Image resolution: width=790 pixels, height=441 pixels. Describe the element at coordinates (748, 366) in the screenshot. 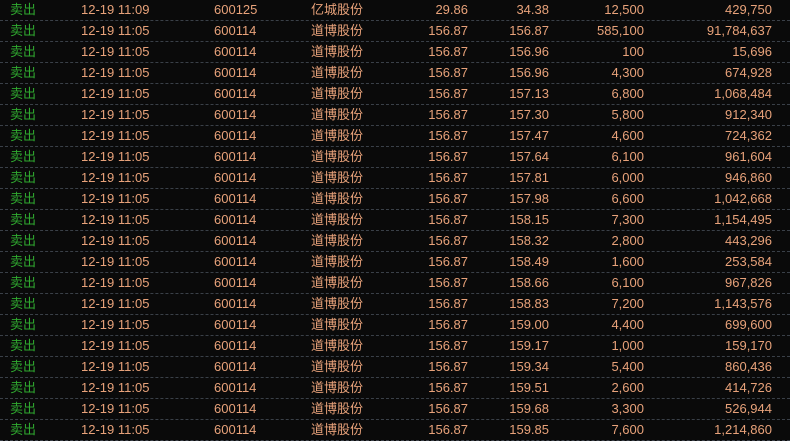

I see `amount: 860,436` at that location.